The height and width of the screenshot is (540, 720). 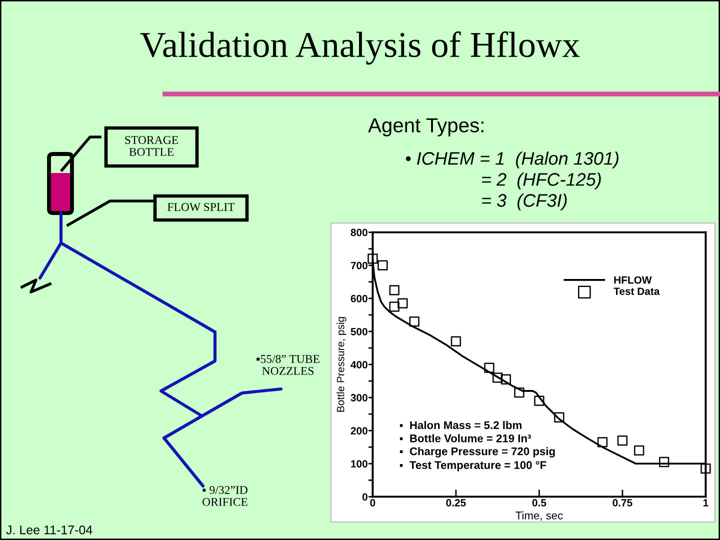 What do you see at coordinates (201, 207) in the screenshot?
I see `text: FLOW SPLIT` at bounding box center [201, 207].